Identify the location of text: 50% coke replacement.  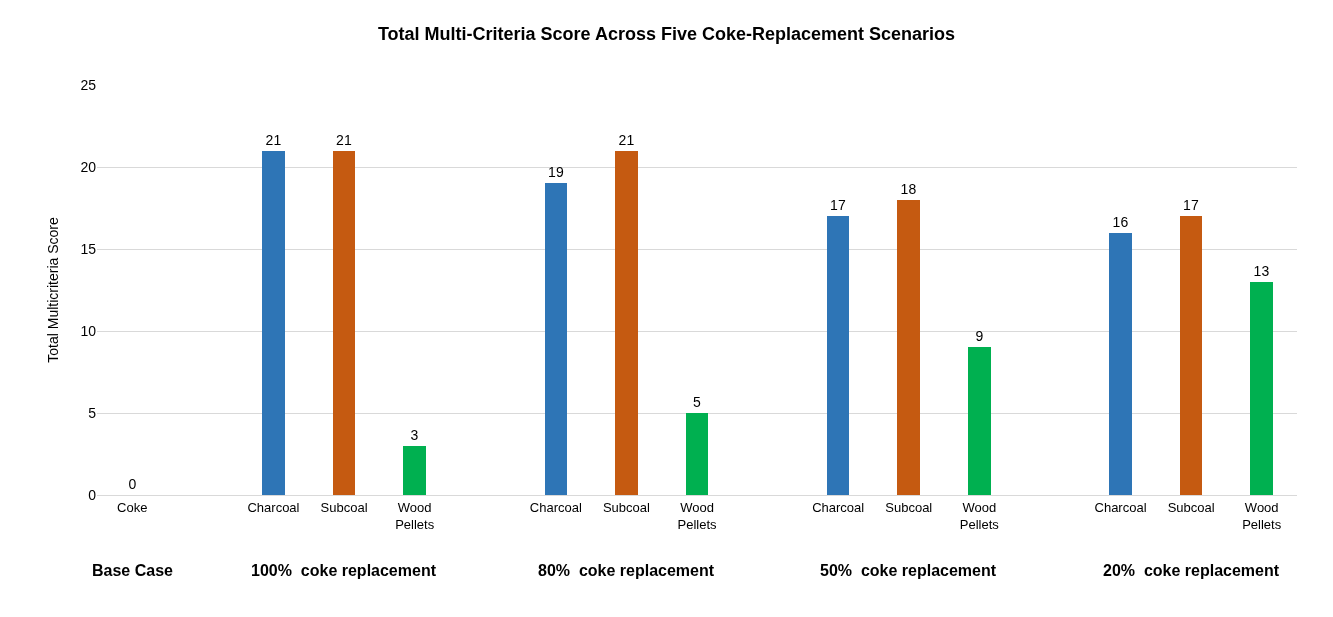
(908, 570).